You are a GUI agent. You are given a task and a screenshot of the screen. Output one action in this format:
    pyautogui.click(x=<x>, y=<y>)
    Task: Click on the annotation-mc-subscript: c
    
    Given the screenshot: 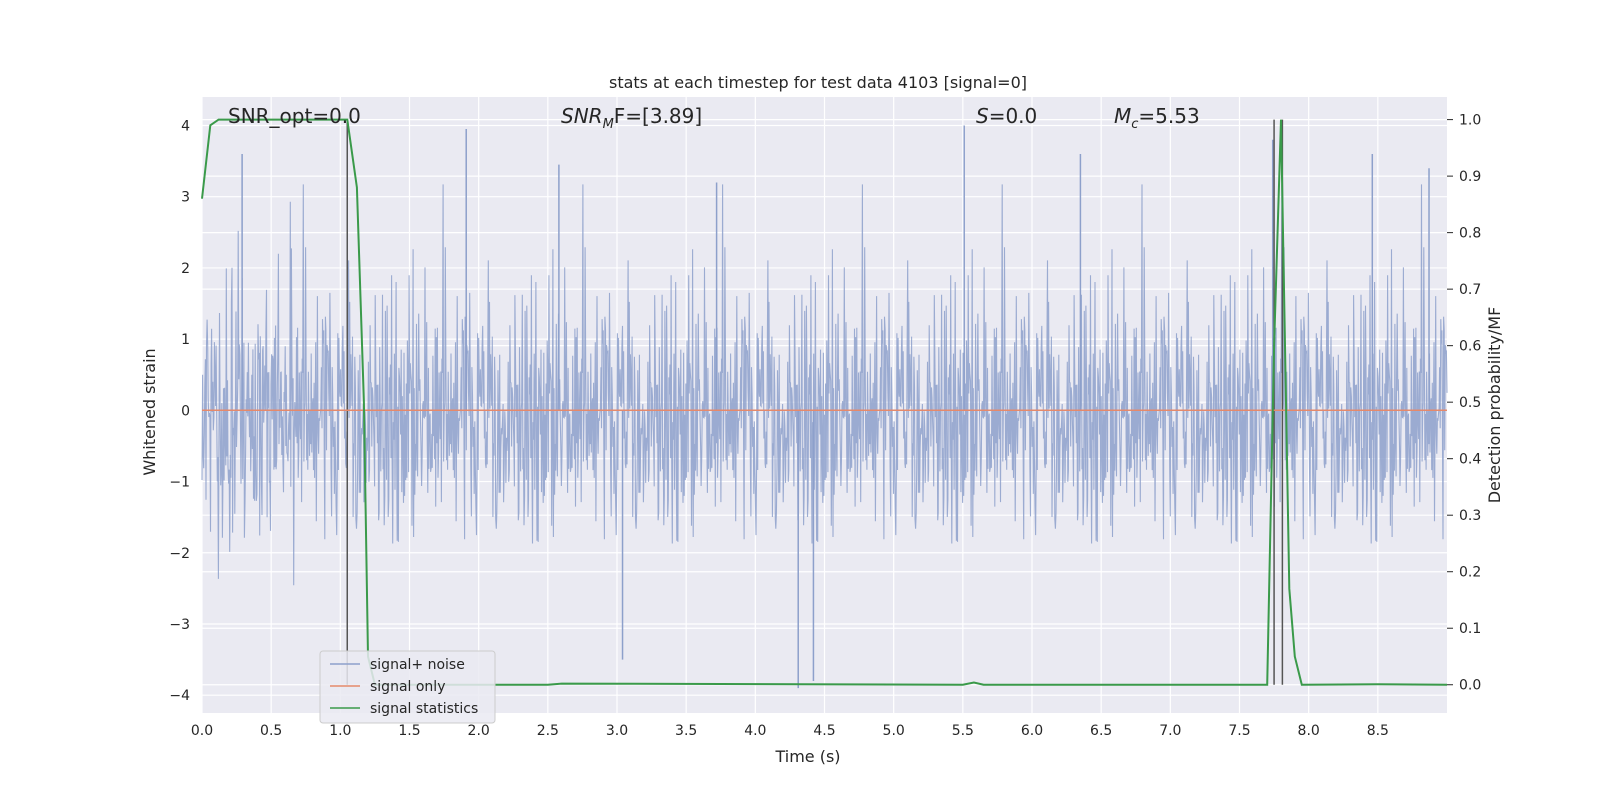 What is the action you would take?
    pyautogui.click(x=1134, y=124)
    